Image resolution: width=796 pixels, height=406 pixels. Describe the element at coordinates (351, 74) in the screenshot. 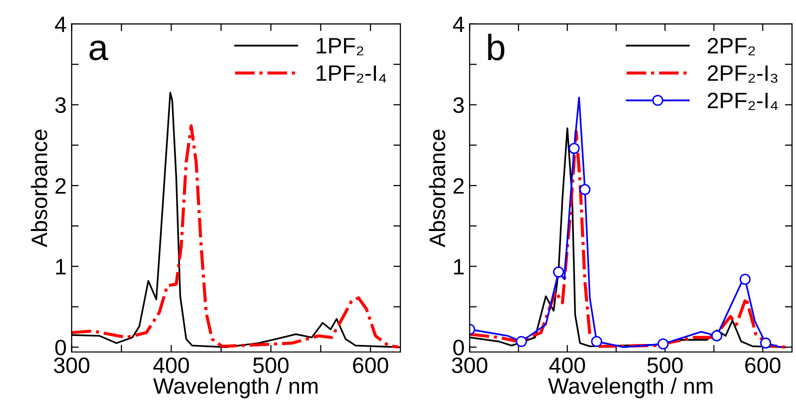

I see `legend-label: 1PF₂-I₄` at that location.